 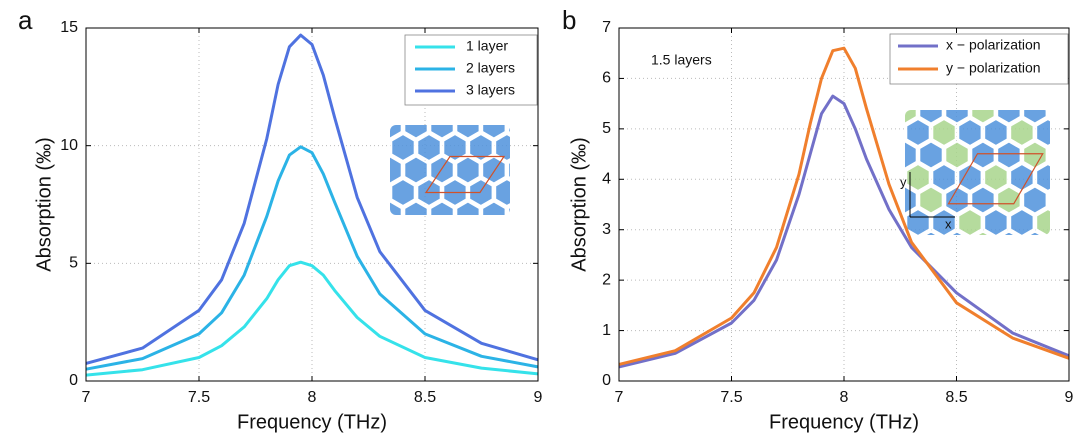 What do you see at coordinates (606, 78) in the screenshot?
I see `y-tick-label: 6` at bounding box center [606, 78].